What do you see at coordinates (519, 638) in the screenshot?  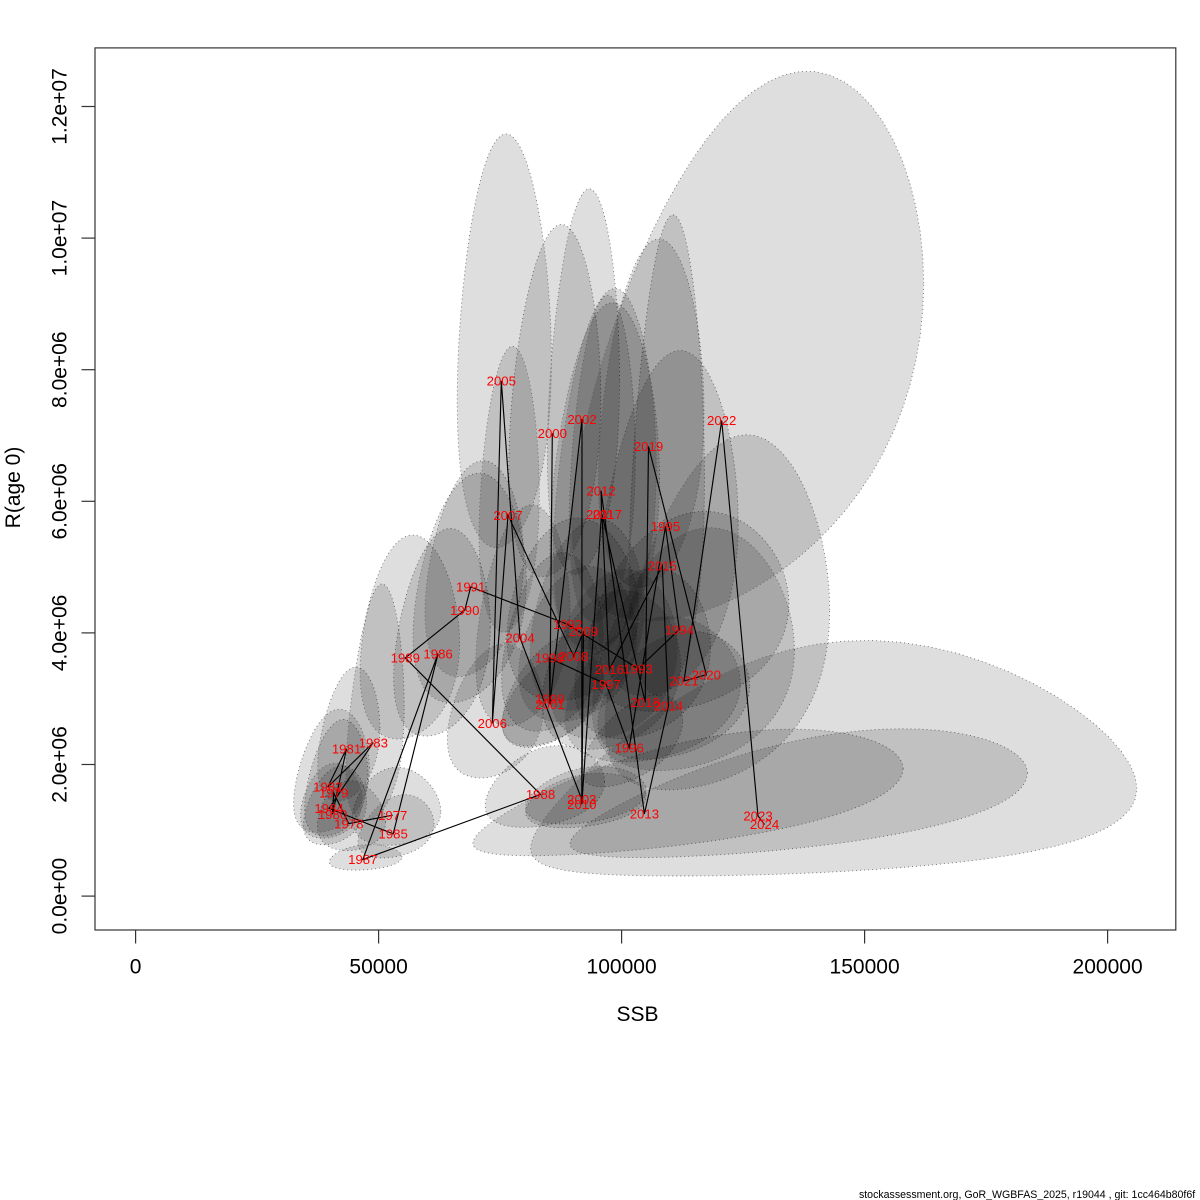 I see `svg-text: 2004` at bounding box center [519, 638].